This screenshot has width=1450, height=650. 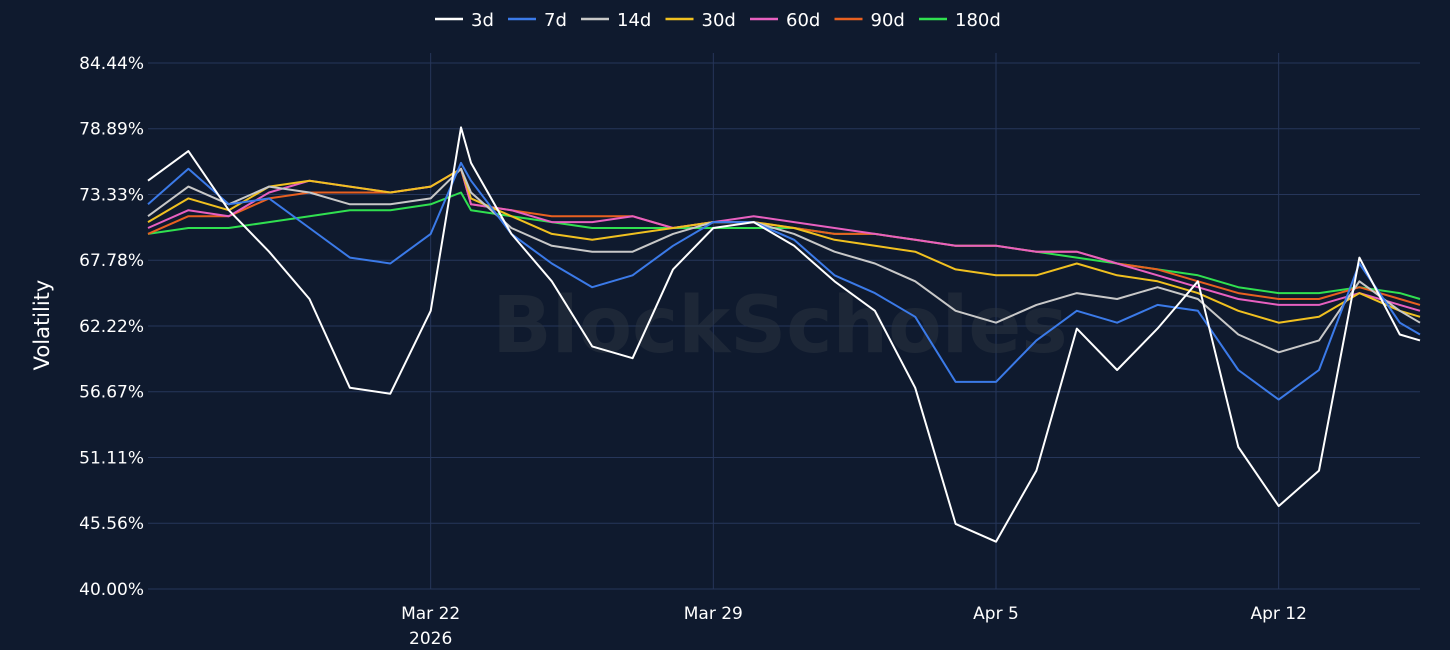 What do you see at coordinates (537, 20) in the screenshot?
I see `legend-item-7d: 7d` at bounding box center [537, 20].